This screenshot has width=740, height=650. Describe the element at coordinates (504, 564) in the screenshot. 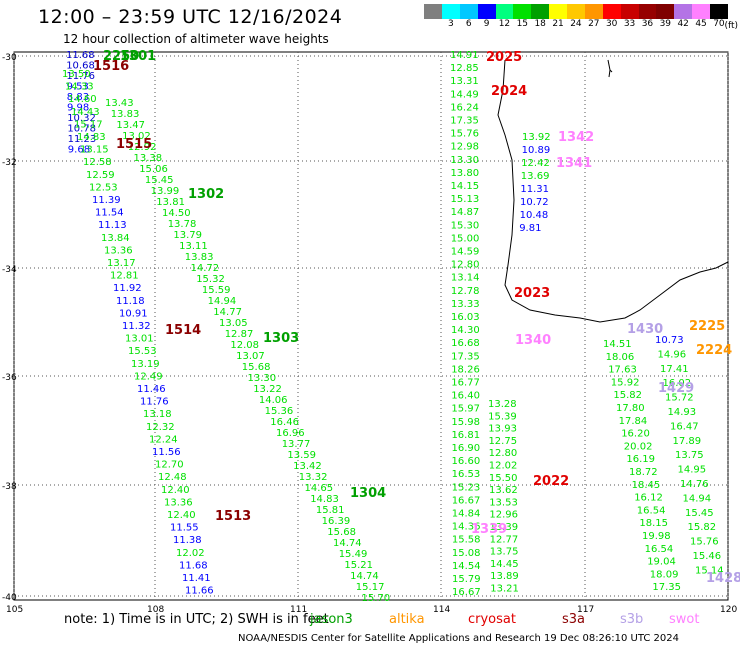

I see `wave-height-value: 14.45` at that location.